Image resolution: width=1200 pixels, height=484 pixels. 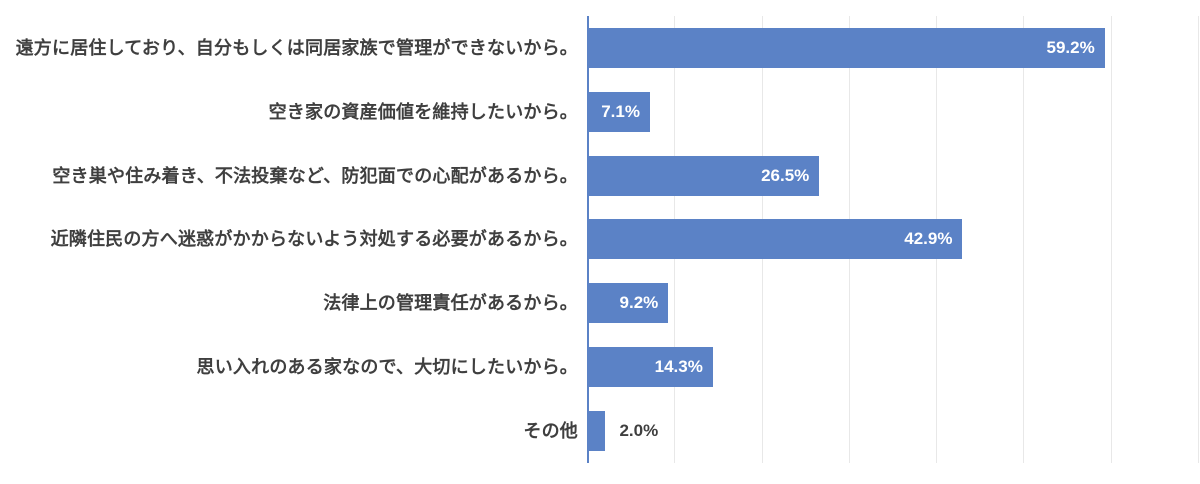 I want to click on bar: 42.9%, so click(x=775, y=239).